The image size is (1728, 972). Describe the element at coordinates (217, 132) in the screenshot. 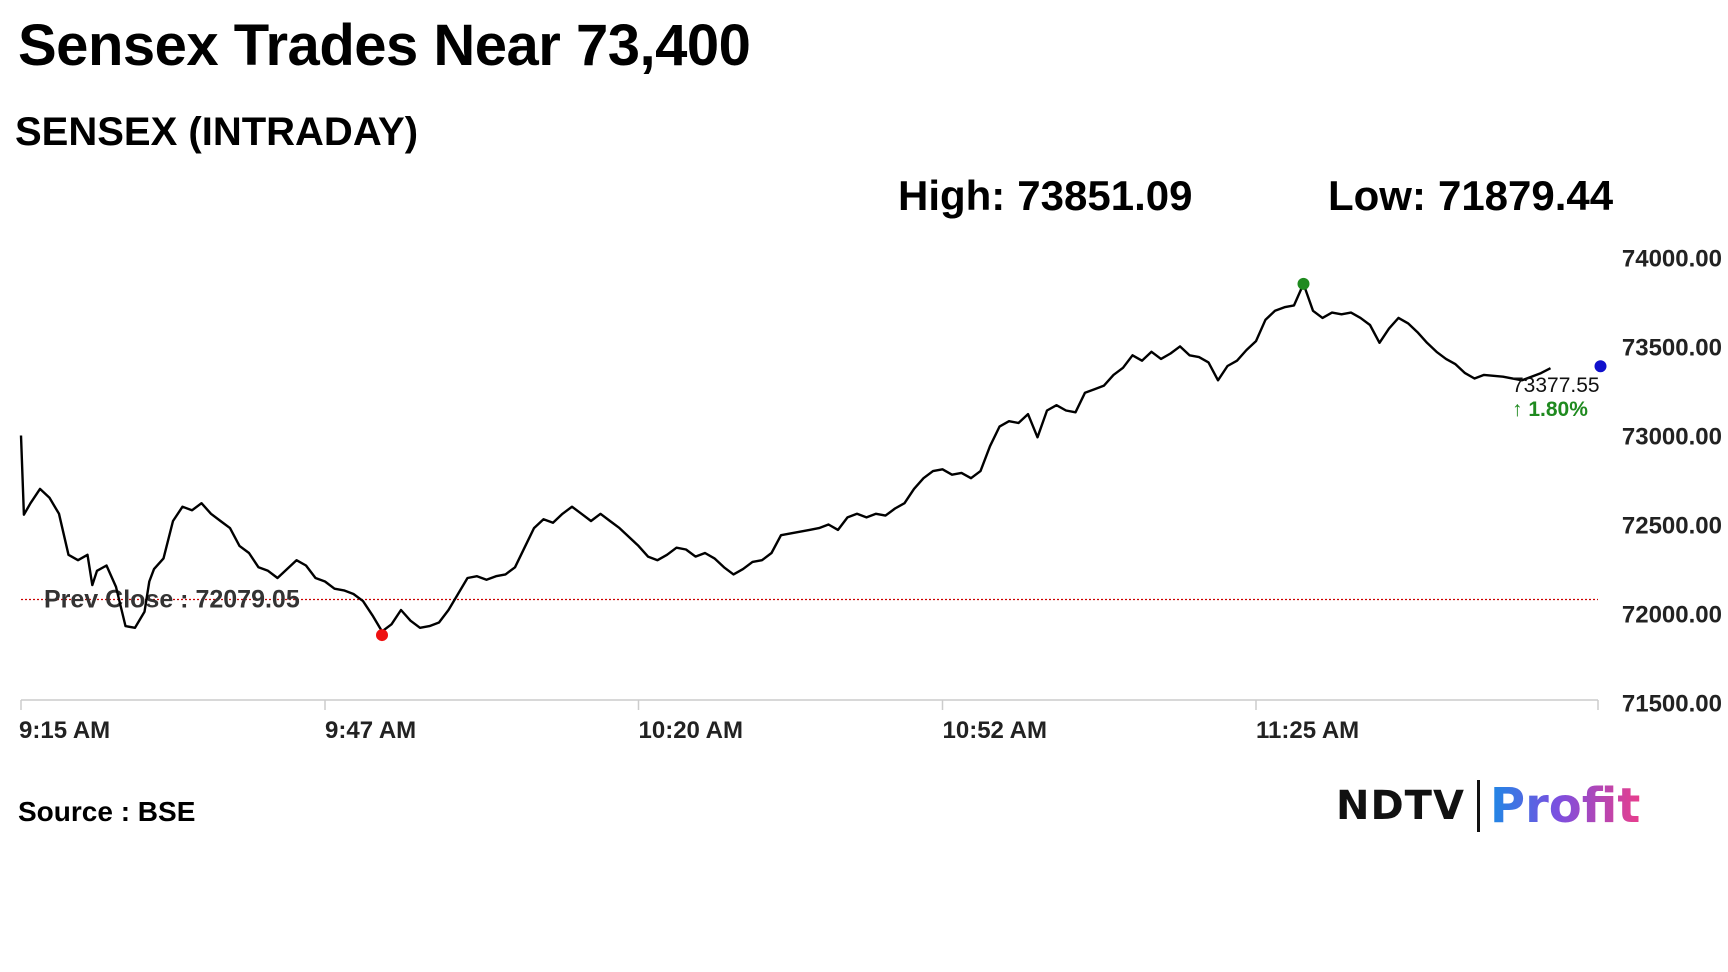

I see `chart-subtitle: SENSEX (INTRADAY)` at that location.